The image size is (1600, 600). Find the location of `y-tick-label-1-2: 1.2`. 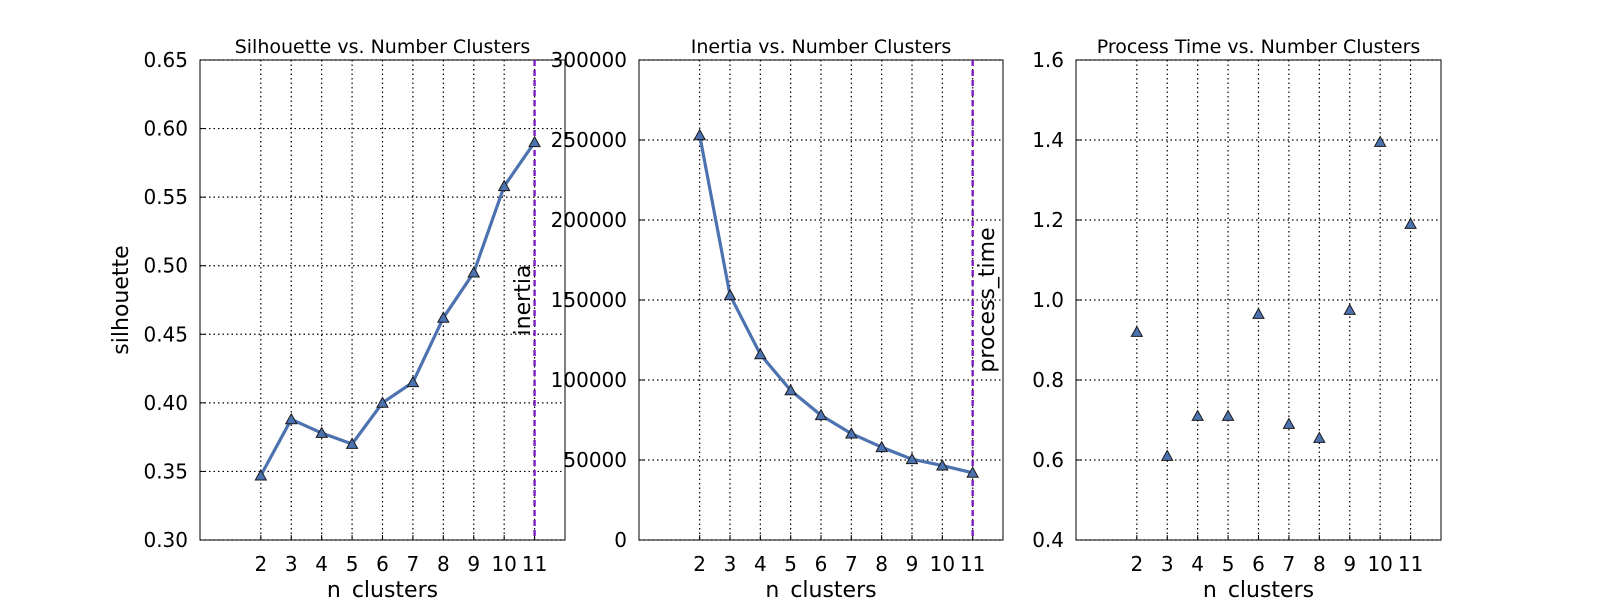

y-tick-label-1-2: 1.2 is located at coordinates (1048, 220).